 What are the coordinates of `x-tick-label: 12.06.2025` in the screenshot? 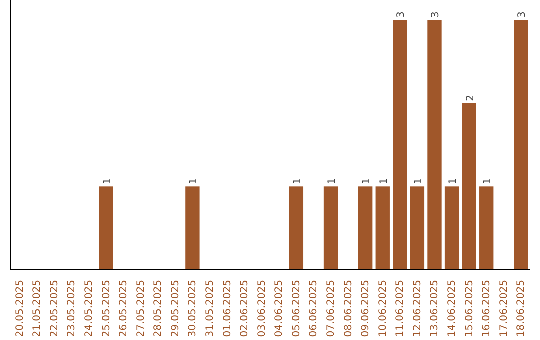 It's located at (418, 309).